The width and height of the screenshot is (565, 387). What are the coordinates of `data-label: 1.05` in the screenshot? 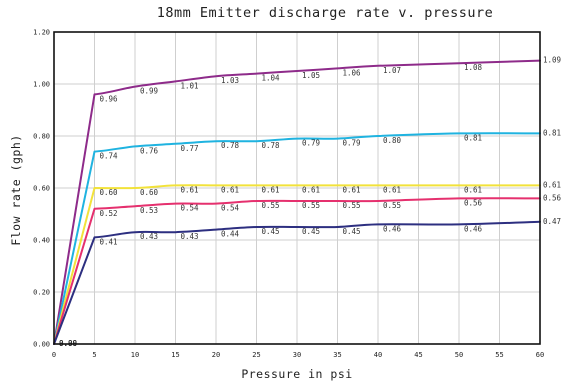 It's located at (311, 75).